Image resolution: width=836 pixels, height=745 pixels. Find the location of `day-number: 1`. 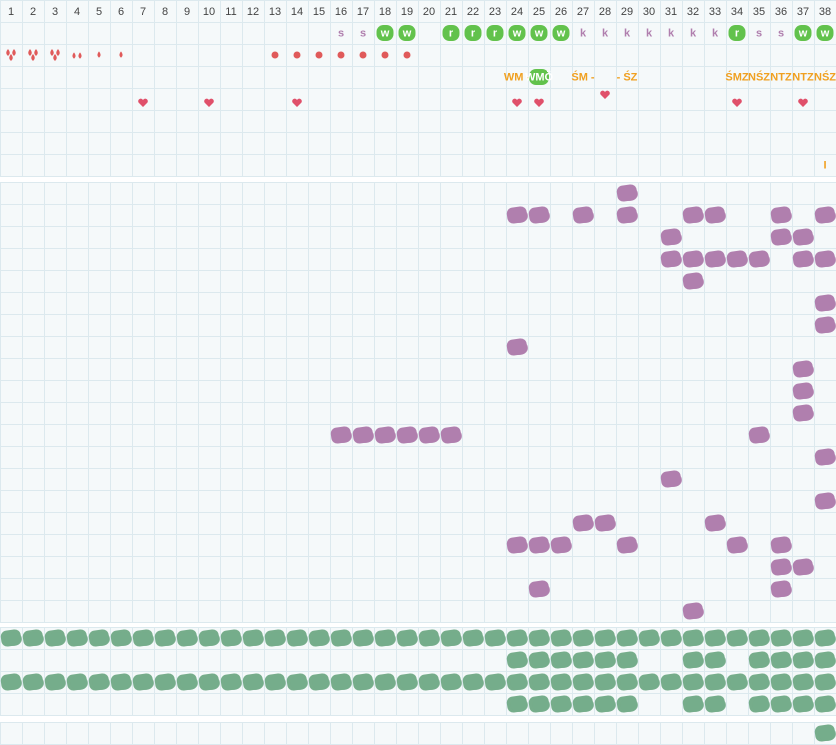

day-number: 1 is located at coordinates (11, 12).